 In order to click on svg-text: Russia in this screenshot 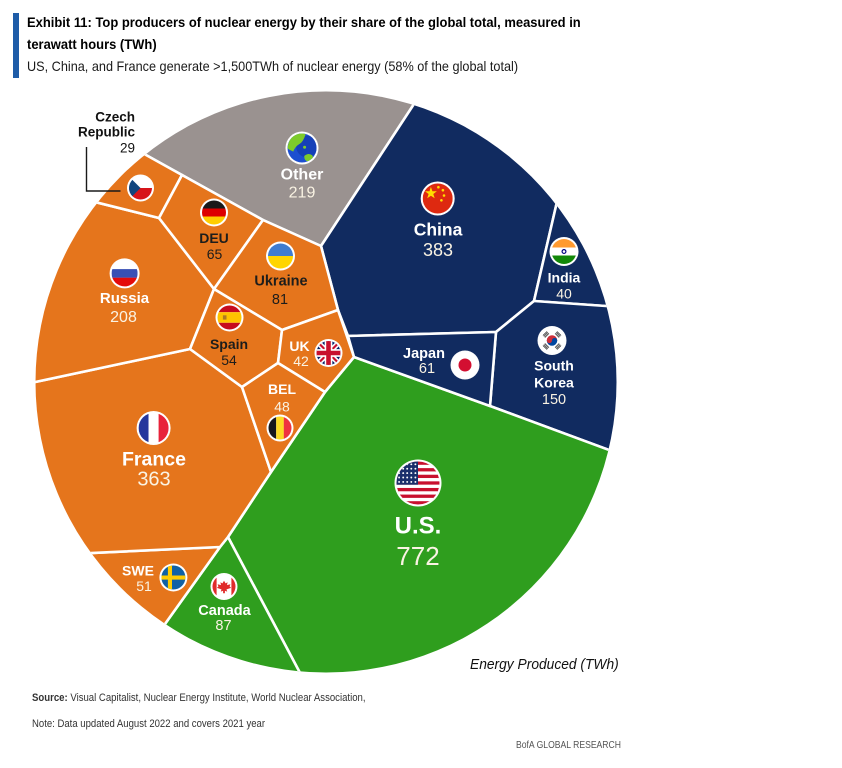, I will do `click(125, 298)`.